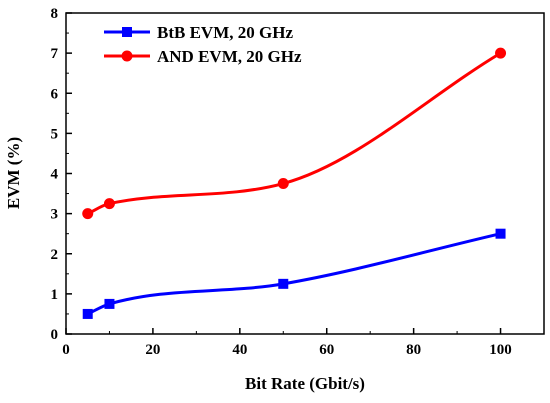 This screenshot has width=550, height=403. Describe the element at coordinates (55, 134) in the screenshot. I see `y-tick-label: 5` at that location.